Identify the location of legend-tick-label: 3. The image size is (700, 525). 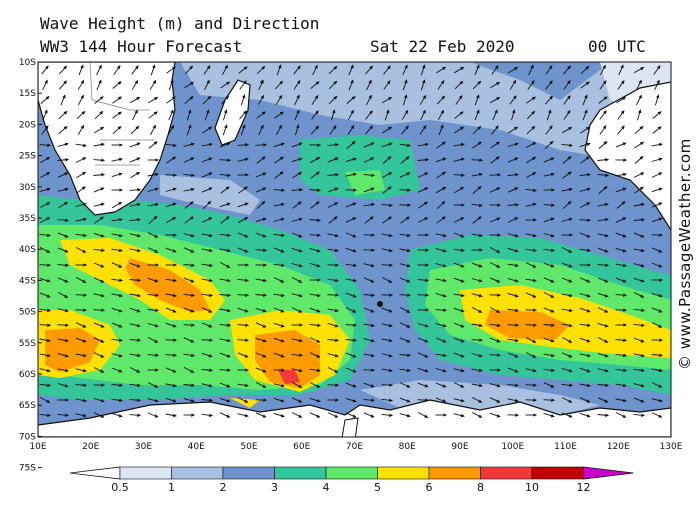
(274, 487).